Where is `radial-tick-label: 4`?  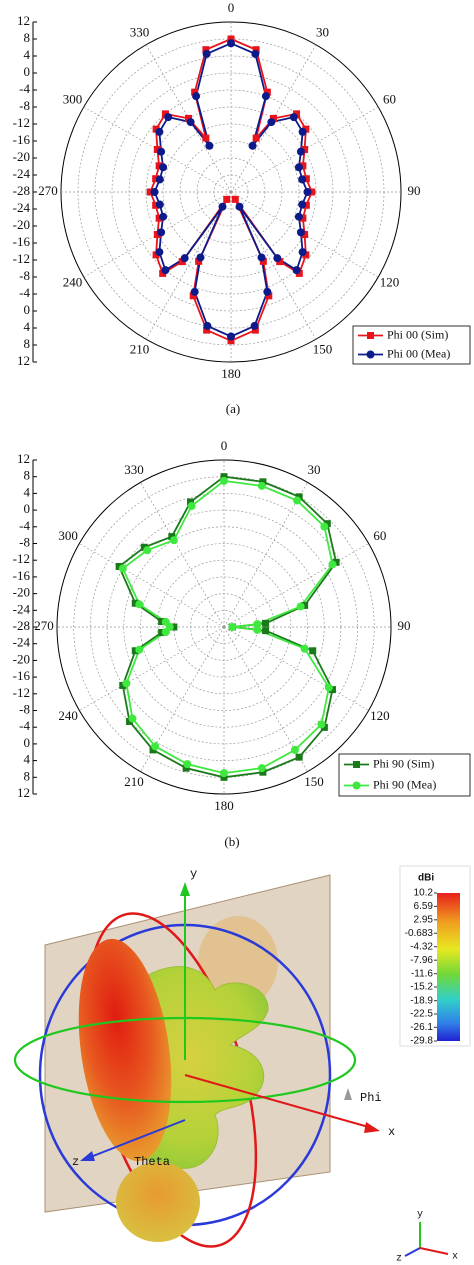
radial-tick-label: 4 is located at coordinates (27, 759).